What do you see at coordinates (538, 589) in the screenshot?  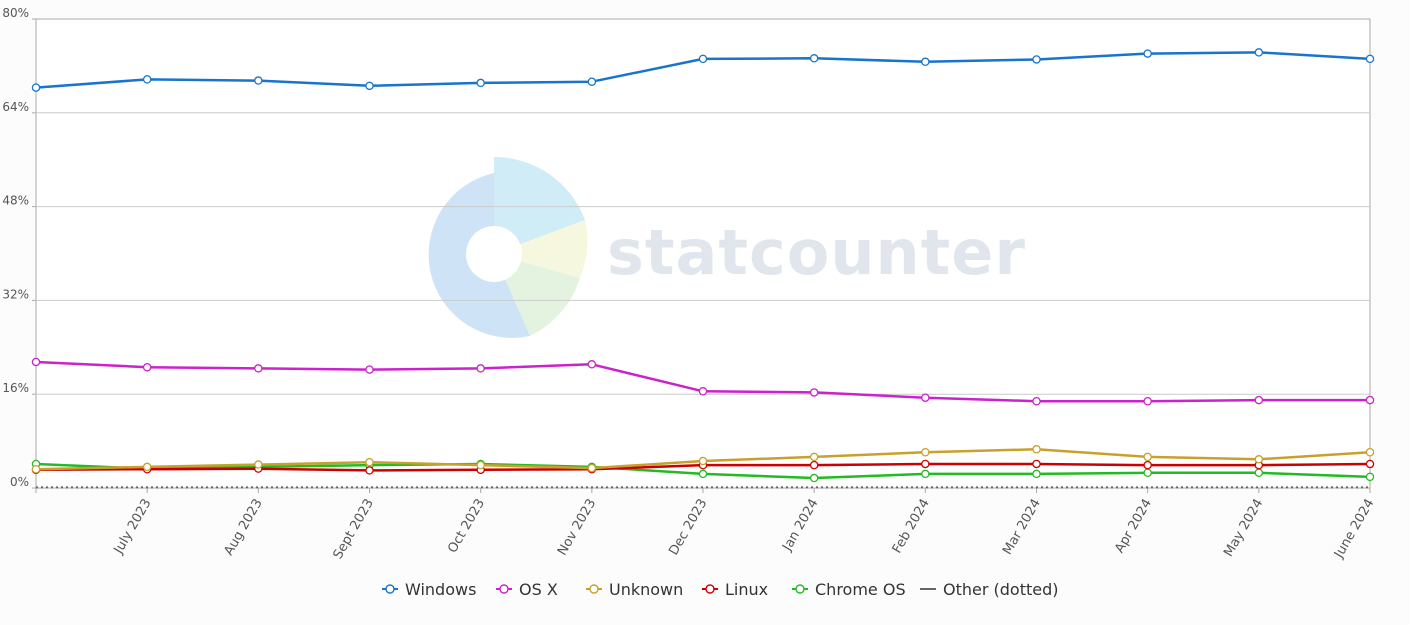 I see `legend-label: OS X` at bounding box center [538, 589].